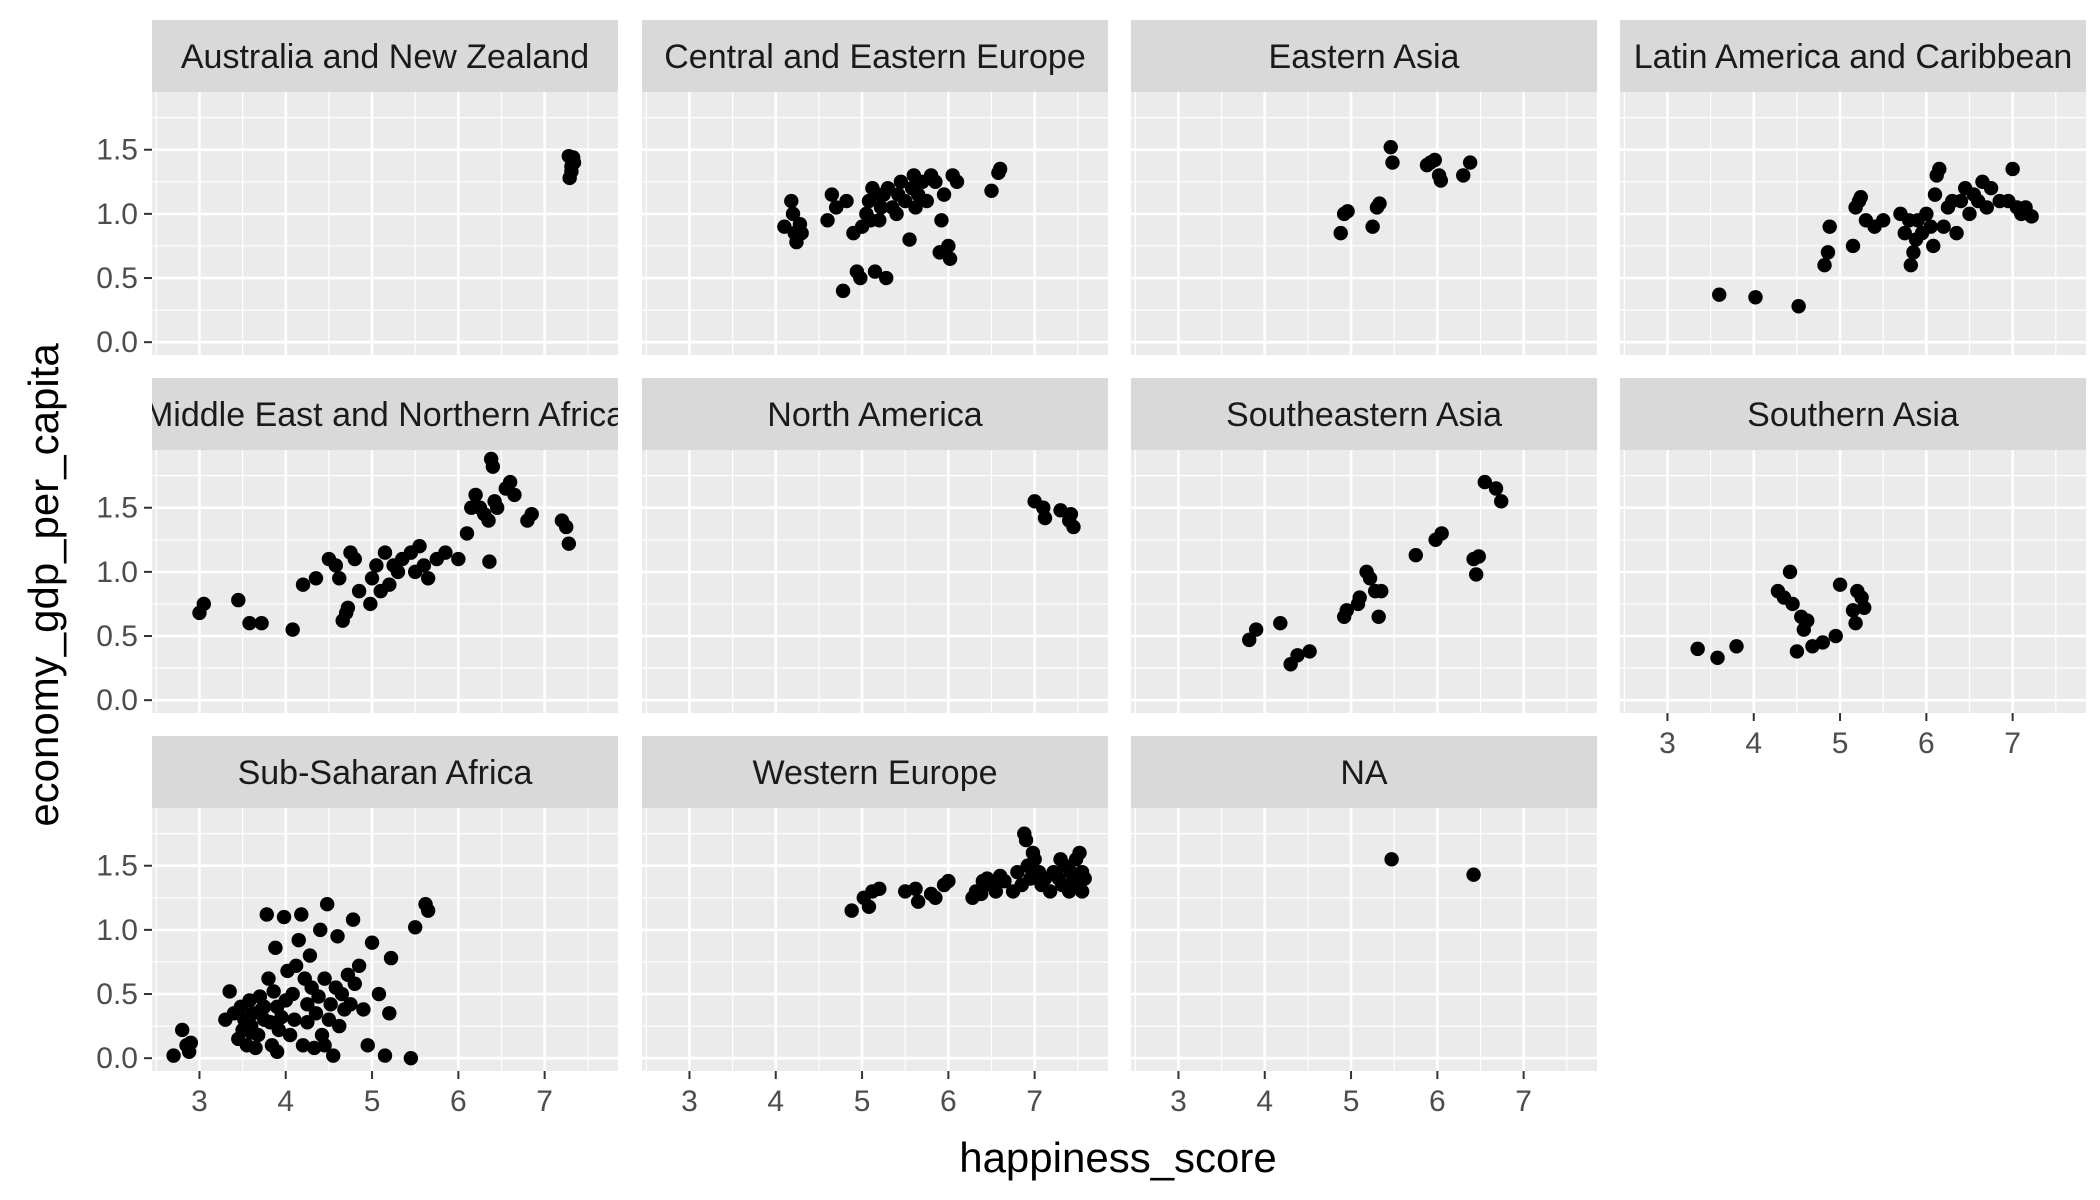  What do you see at coordinates (1364, 57) in the screenshot?
I see `facet-strip-label: Eastern Asia` at bounding box center [1364, 57].